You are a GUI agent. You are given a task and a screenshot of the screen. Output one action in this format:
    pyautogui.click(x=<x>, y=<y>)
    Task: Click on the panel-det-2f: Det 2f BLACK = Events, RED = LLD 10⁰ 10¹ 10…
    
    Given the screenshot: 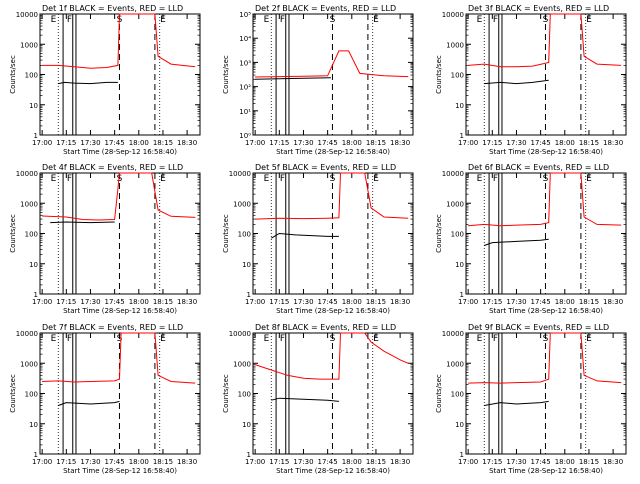 What is the action you would take?
    pyautogui.click(x=318, y=80)
    